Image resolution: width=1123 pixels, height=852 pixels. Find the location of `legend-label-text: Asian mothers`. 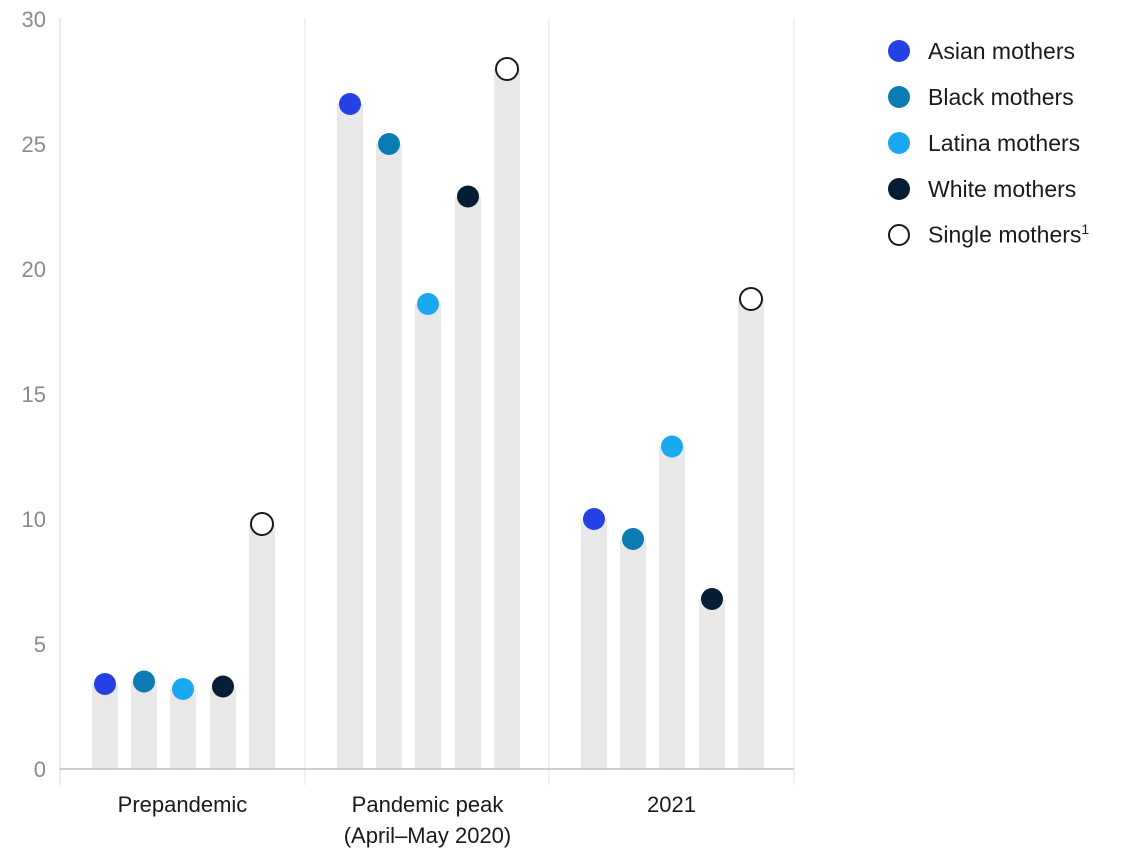

legend-label-text: Asian mothers is located at coordinates (1002, 50).